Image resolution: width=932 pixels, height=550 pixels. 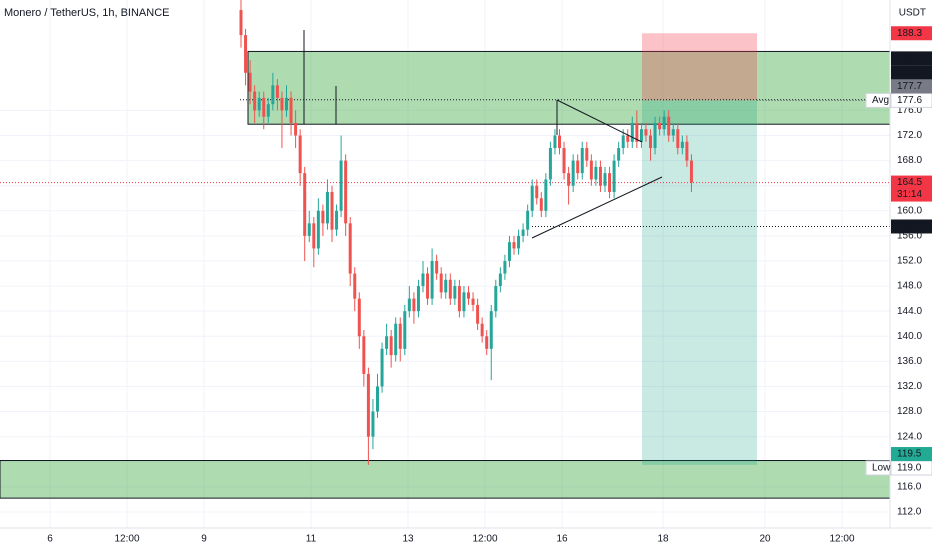 What do you see at coordinates (311, 539) in the screenshot?
I see `x-tick-label: 11` at bounding box center [311, 539].